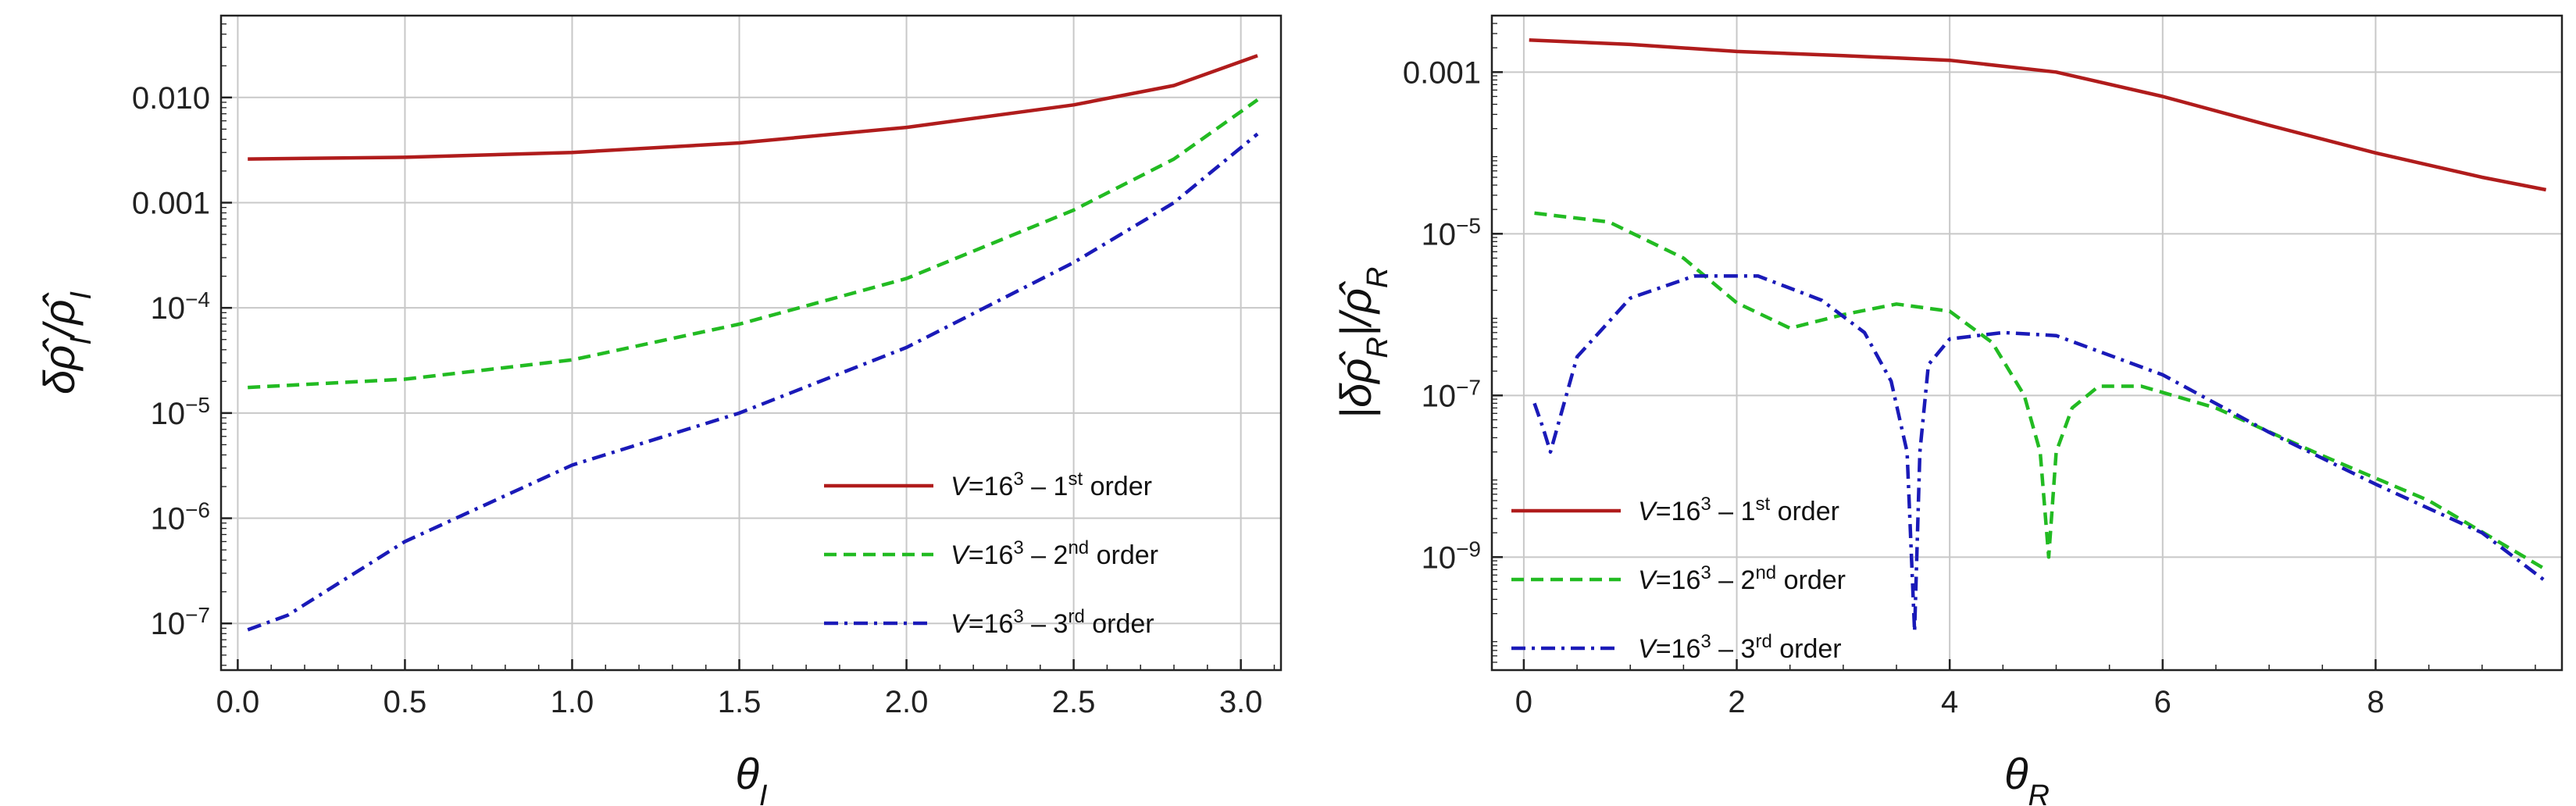  What do you see at coordinates (1736, 702) in the screenshot?
I see `x-tick-label: 2` at bounding box center [1736, 702].